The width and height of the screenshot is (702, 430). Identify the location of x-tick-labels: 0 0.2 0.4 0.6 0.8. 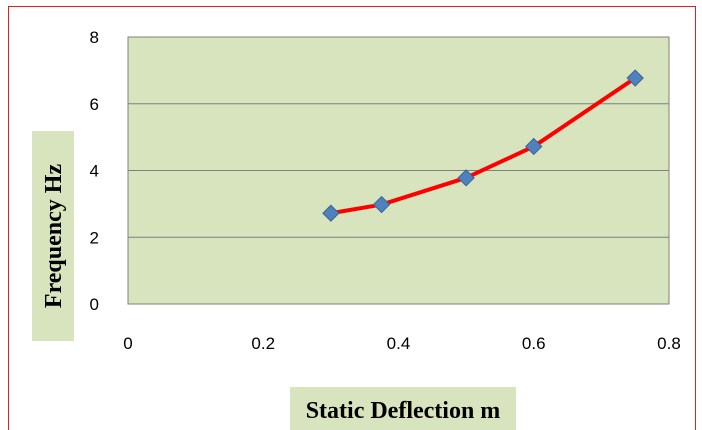
(402, 343).